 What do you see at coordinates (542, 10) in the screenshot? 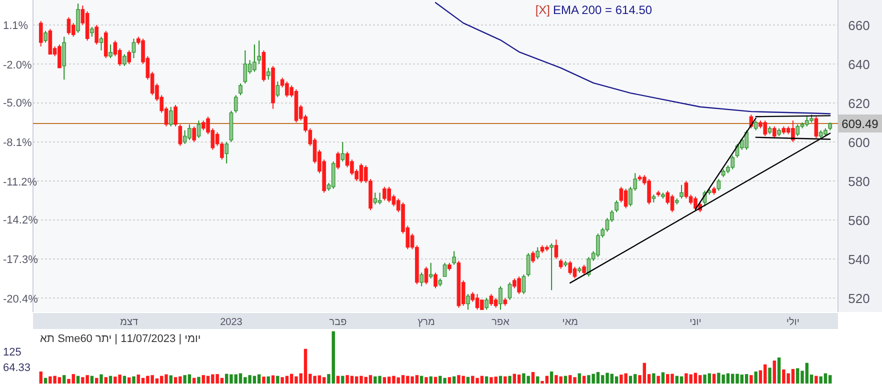
I see `annotation: [X]` at bounding box center [542, 10].